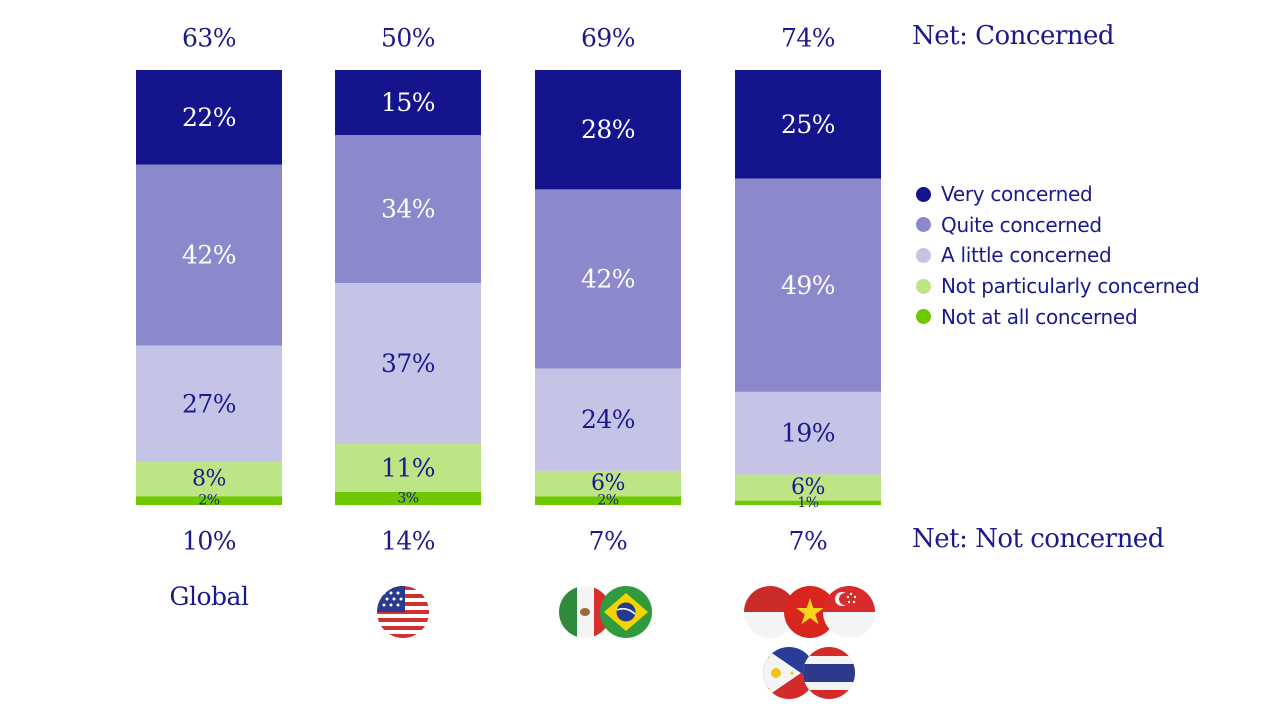 The image size is (1280, 720). Describe the element at coordinates (608, 38) in the screenshot. I see `net-concerned-value: 69%` at that location.